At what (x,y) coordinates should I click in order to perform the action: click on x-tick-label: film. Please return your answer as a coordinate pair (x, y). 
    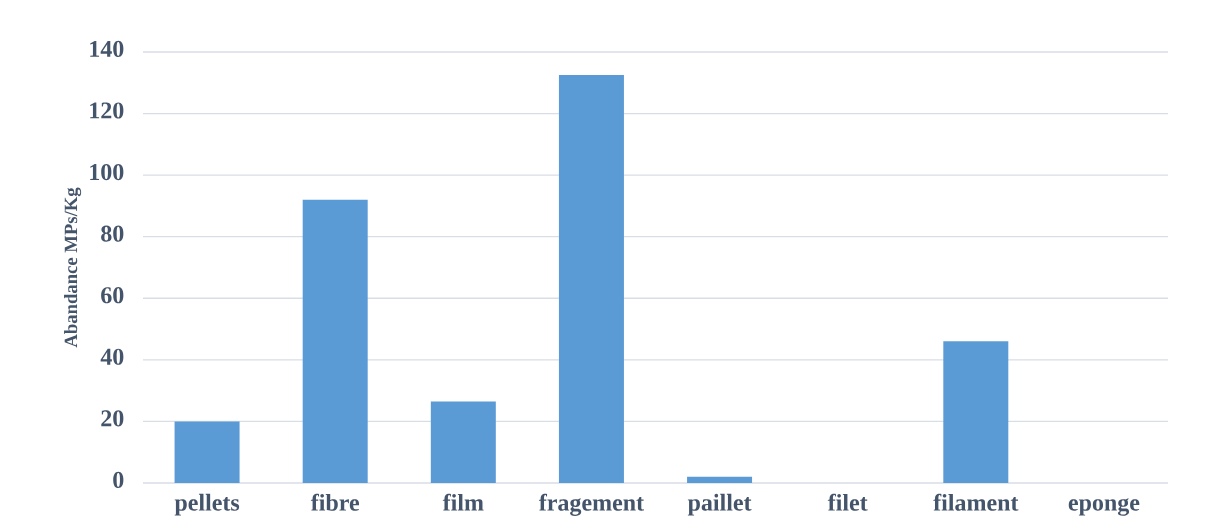
    Looking at the image, I should click on (463, 502).